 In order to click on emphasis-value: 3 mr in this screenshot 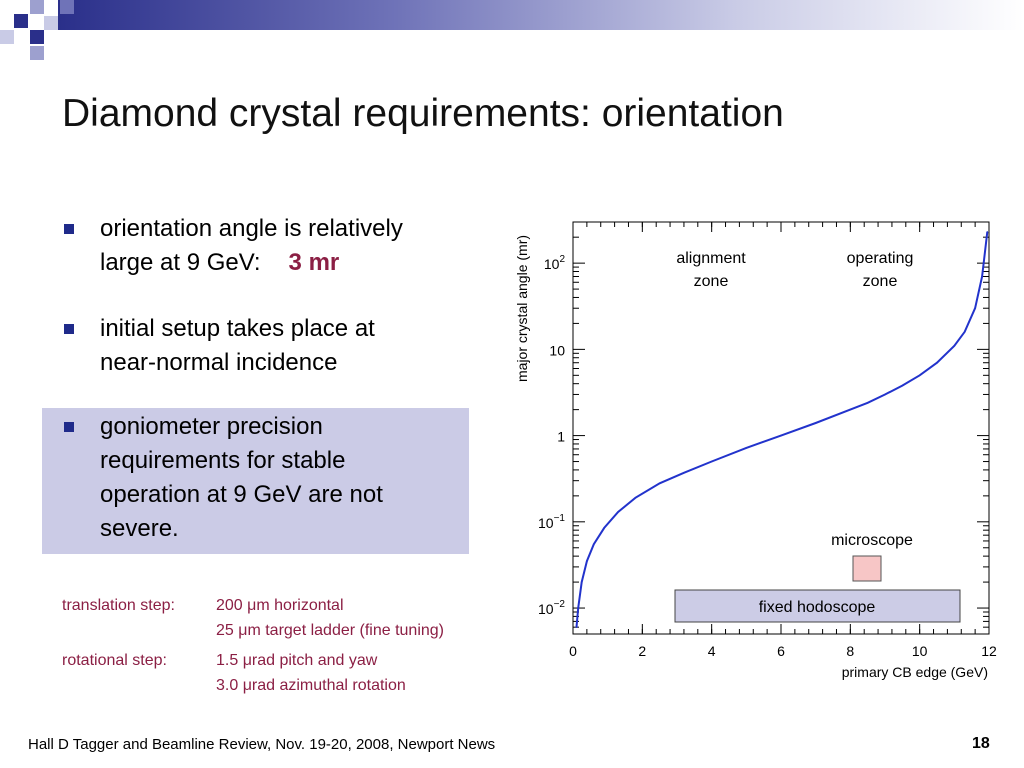, I will do `click(314, 262)`.